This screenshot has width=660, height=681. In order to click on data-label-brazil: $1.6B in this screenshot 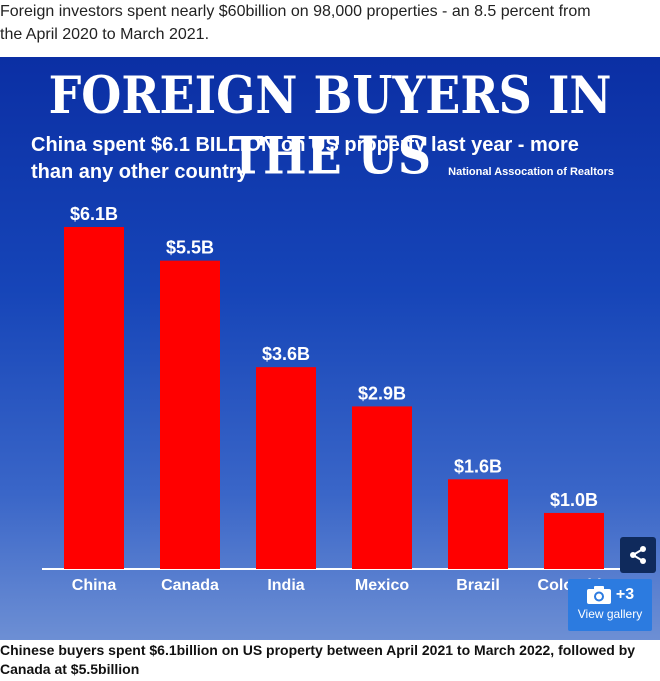, I will do `click(478, 466)`.